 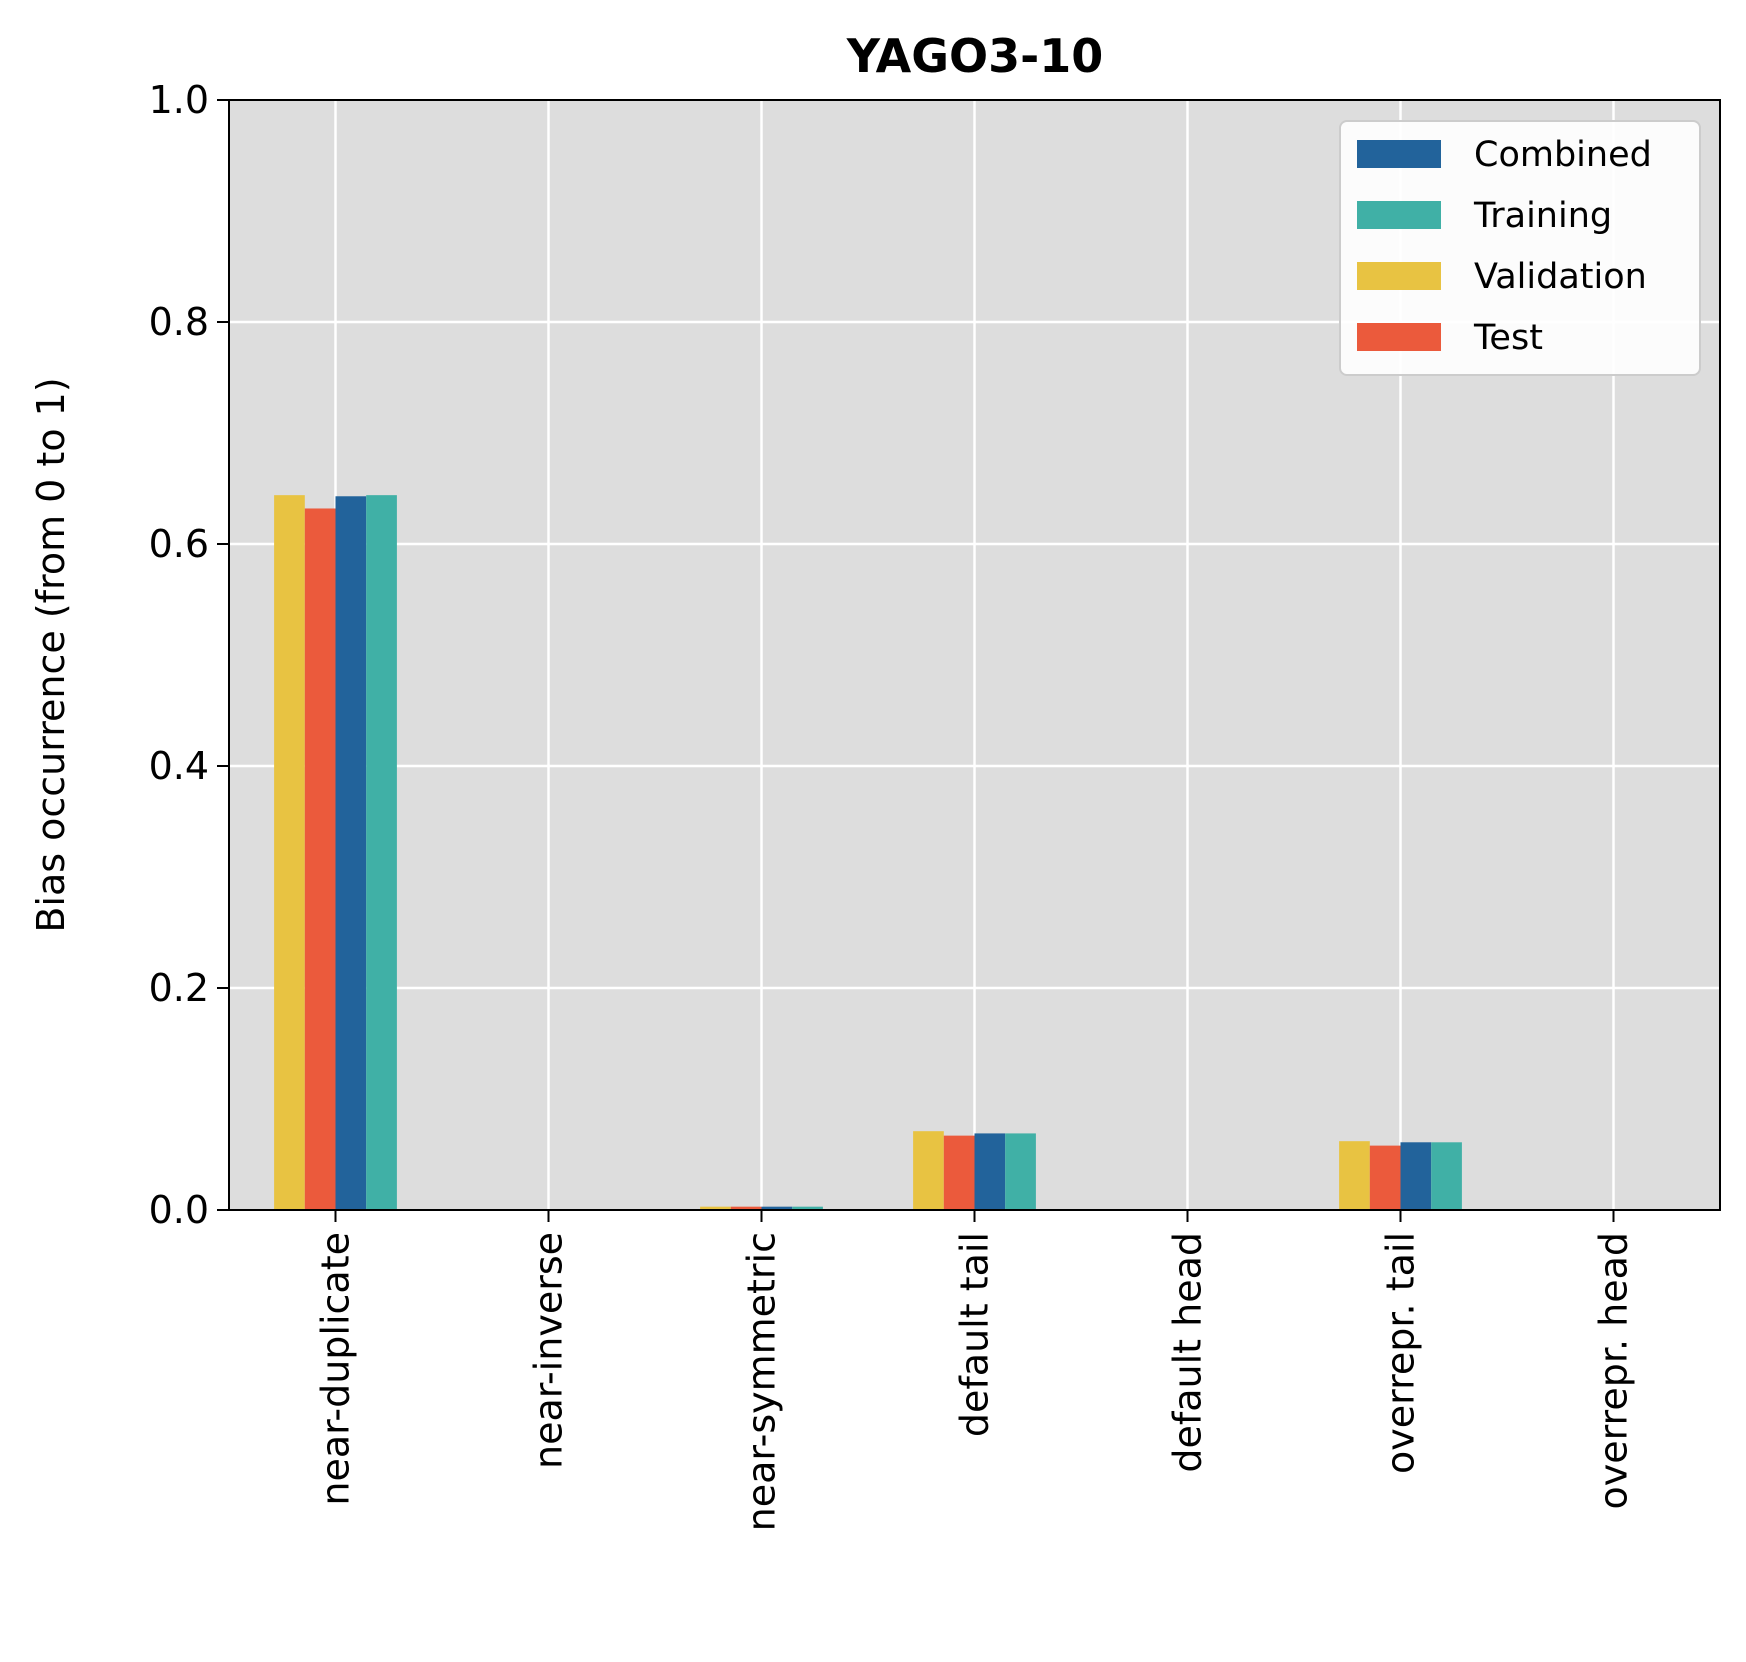 What do you see at coordinates (1416, 1176) in the screenshot?
I see `bar-combined-overrepr-tail` at bounding box center [1416, 1176].